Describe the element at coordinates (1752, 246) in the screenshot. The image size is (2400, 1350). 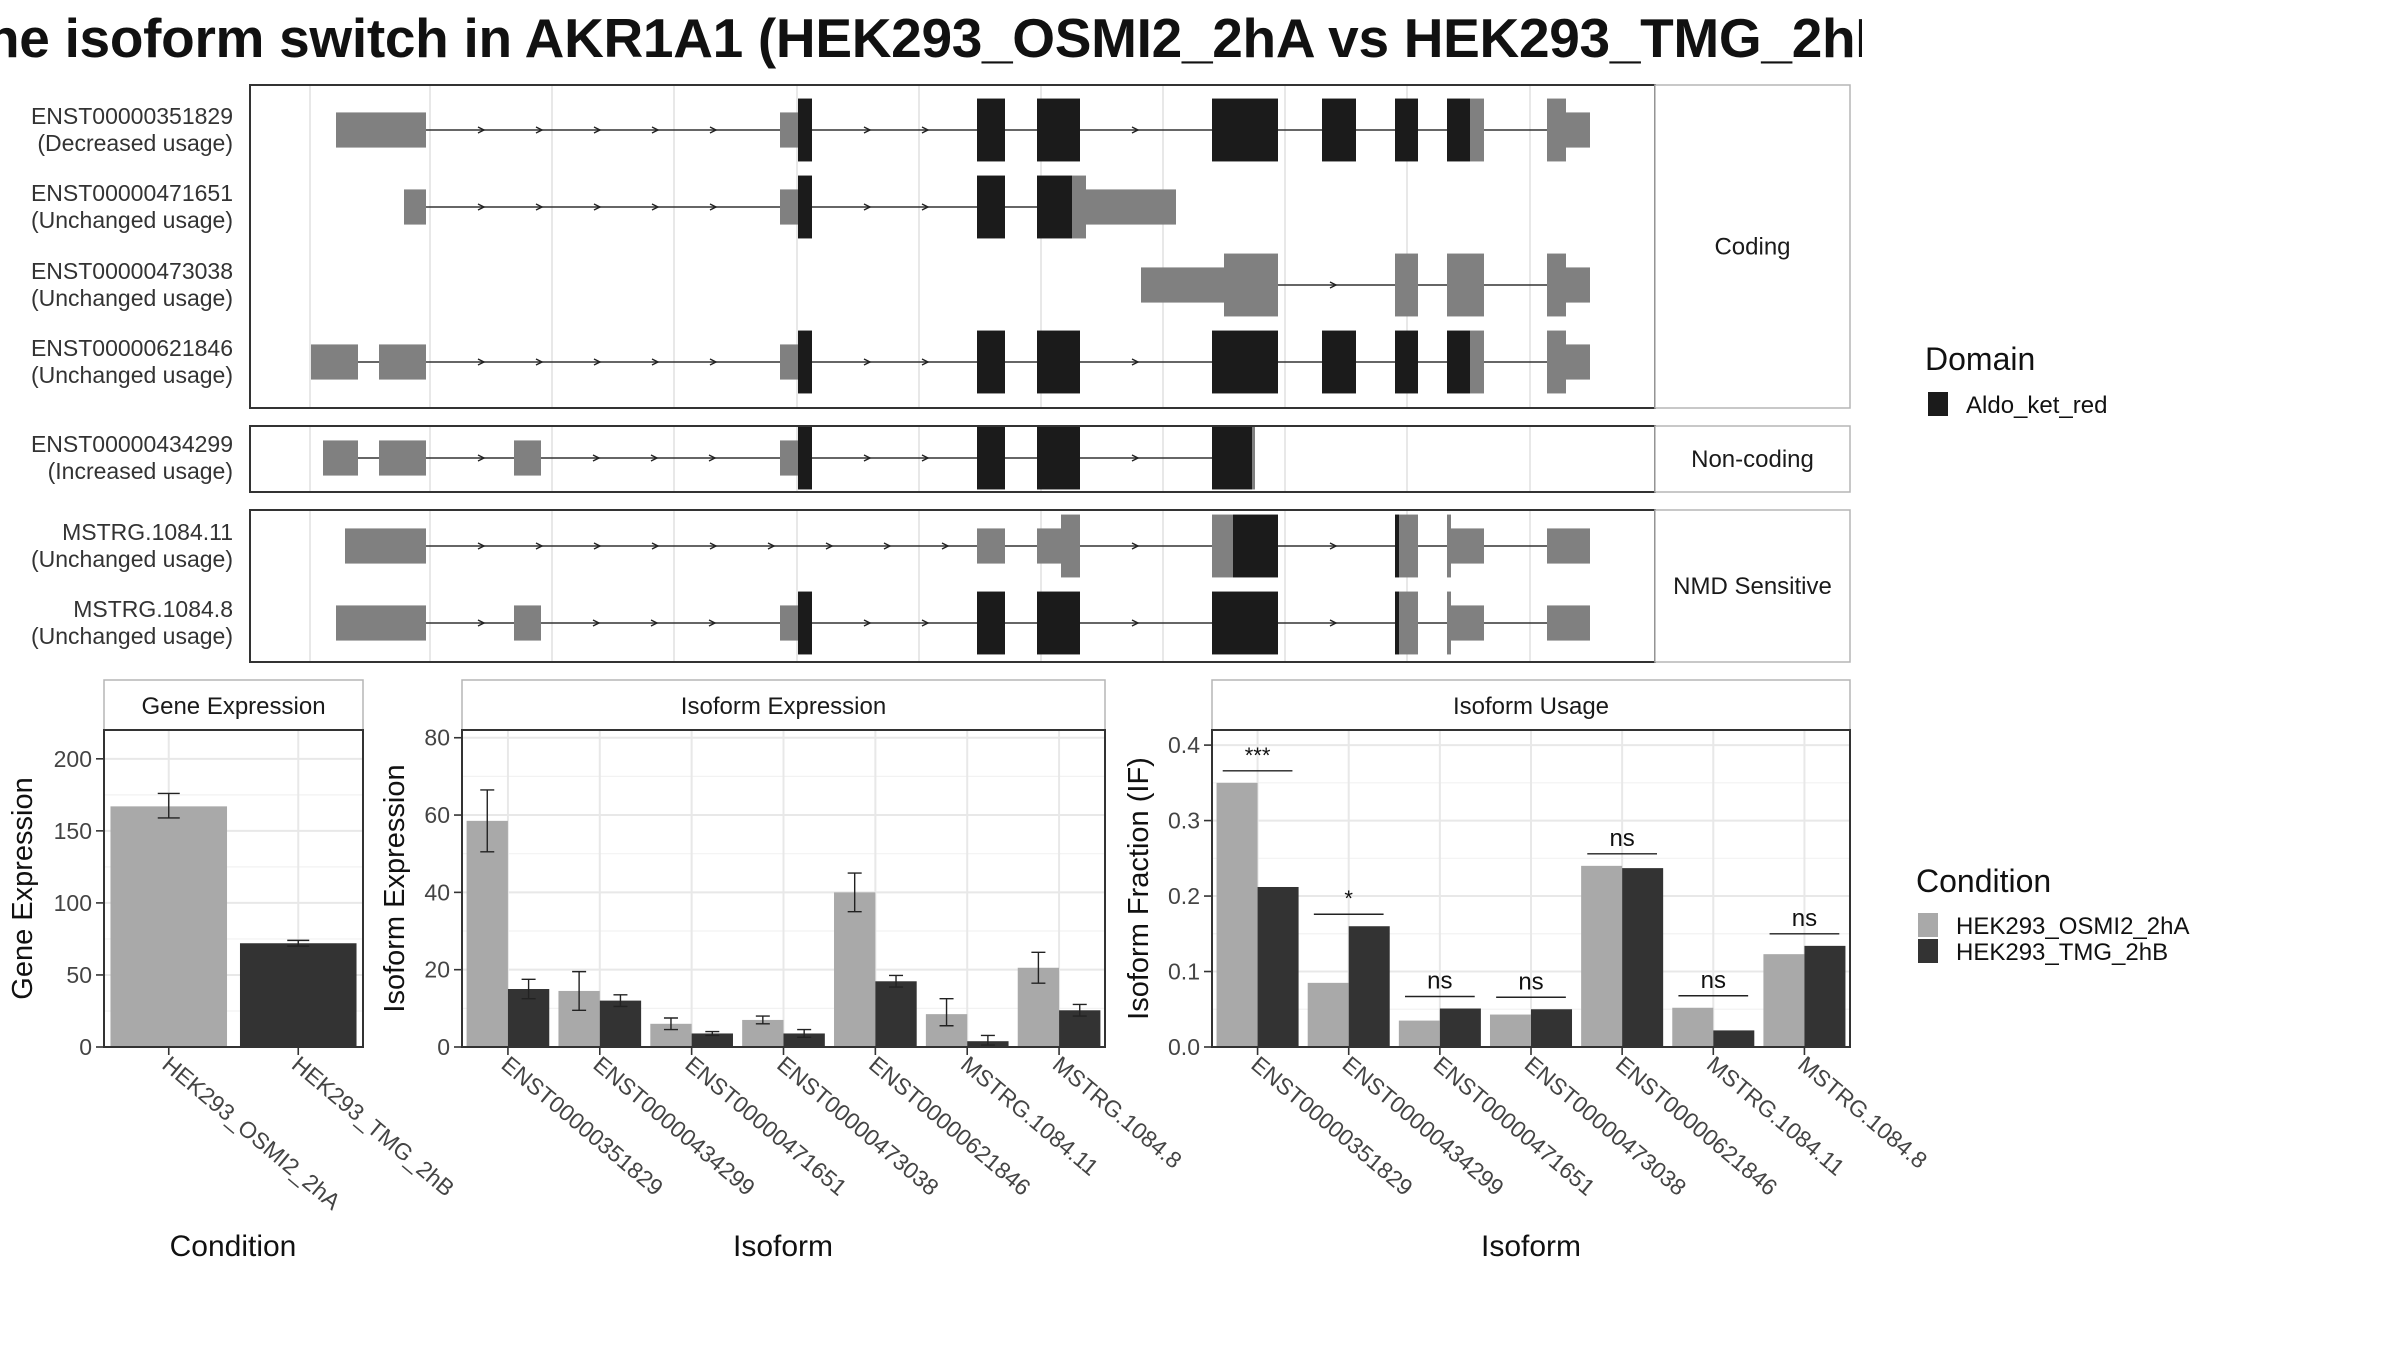
I see `facet-strip` at that location.